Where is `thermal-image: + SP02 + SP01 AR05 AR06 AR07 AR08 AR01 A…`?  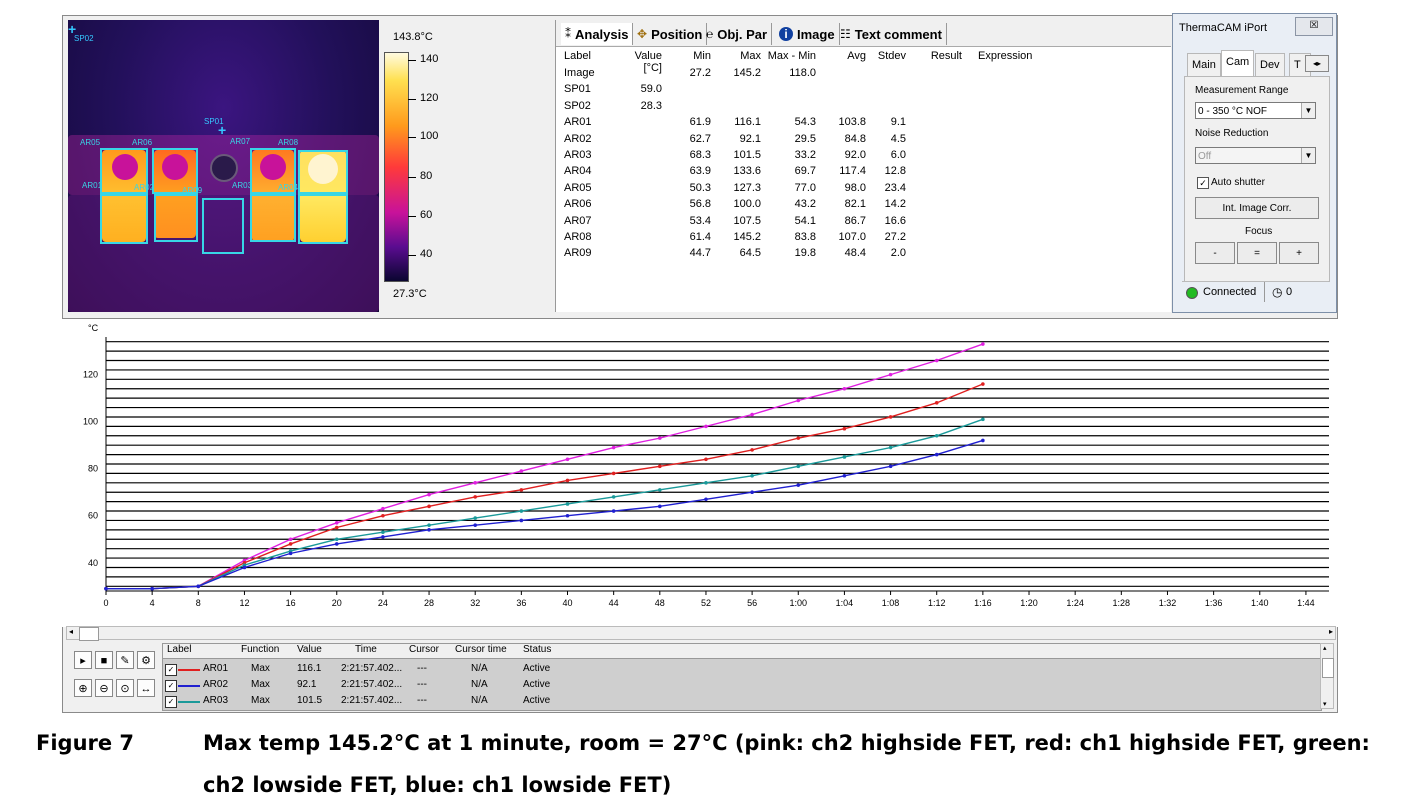 thermal-image: + SP02 + SP01 AR05 AR06 AR07 AR08 AR01 A… is located at coordinates (223, 166).